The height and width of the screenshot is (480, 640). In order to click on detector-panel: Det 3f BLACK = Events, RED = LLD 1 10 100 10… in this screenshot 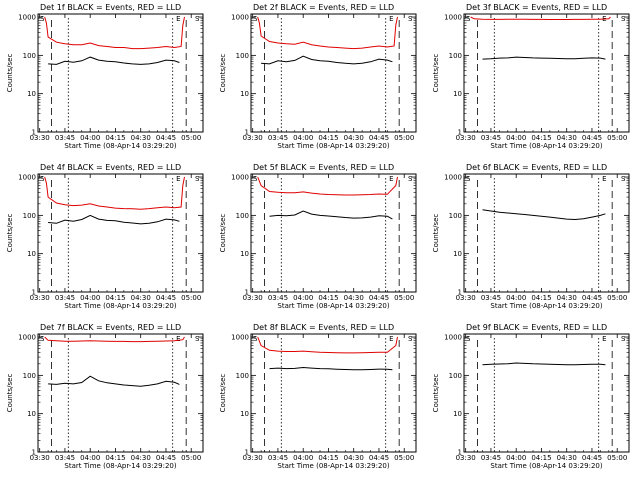, I will do `click(531, 76)`.